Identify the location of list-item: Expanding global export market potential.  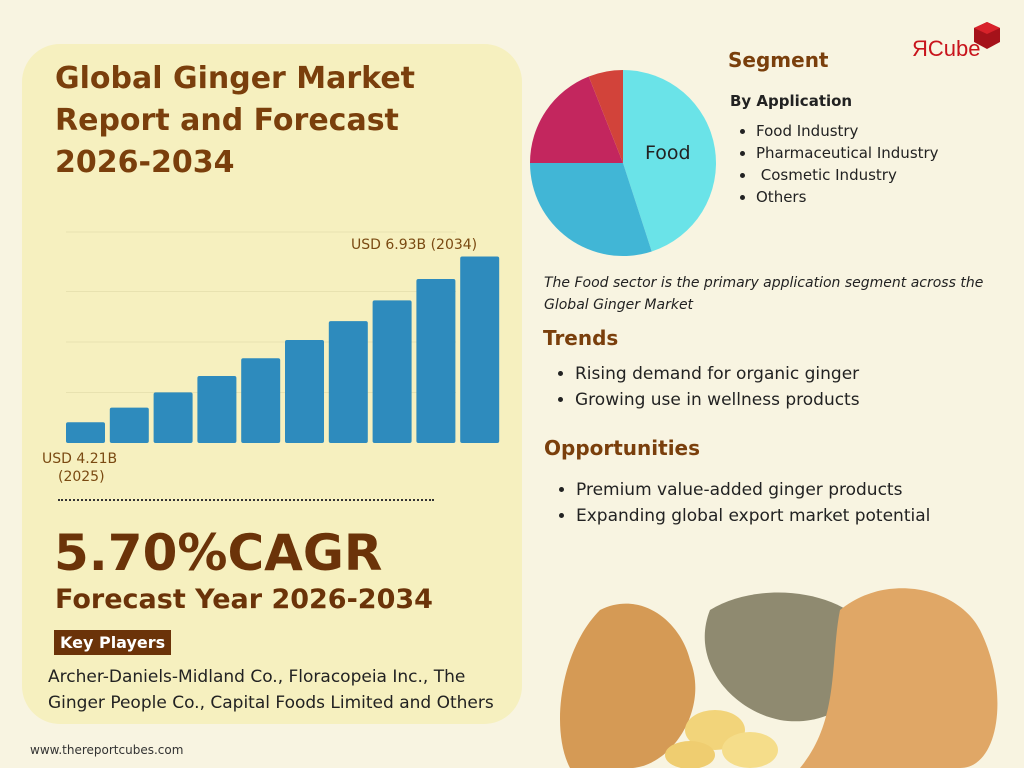
(753, 516).